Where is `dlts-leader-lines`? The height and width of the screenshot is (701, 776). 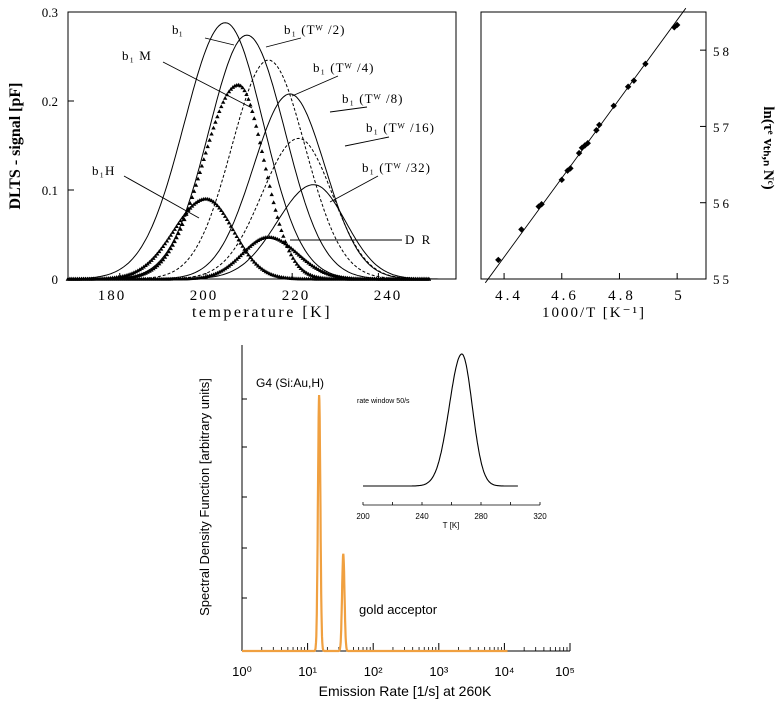 dlts-leader-lines is located at coordinates (262, 139).